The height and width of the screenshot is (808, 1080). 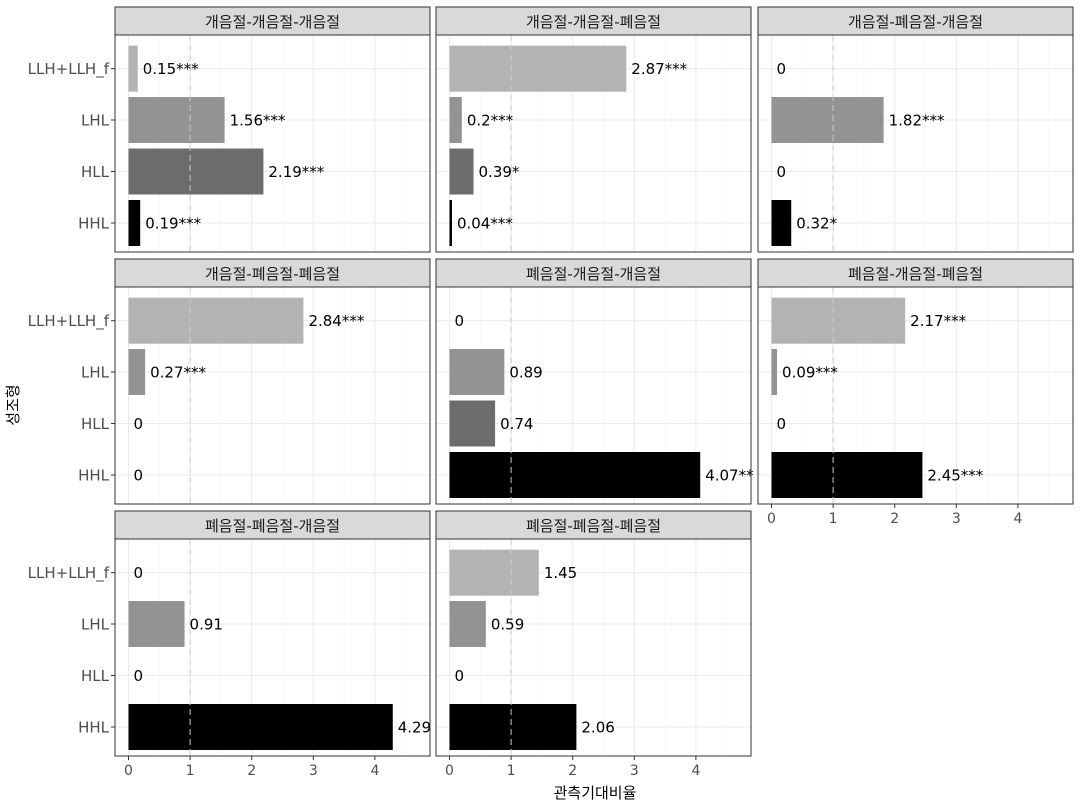 I want to click on data-label: 2.84***, so click(x=336, y=321).